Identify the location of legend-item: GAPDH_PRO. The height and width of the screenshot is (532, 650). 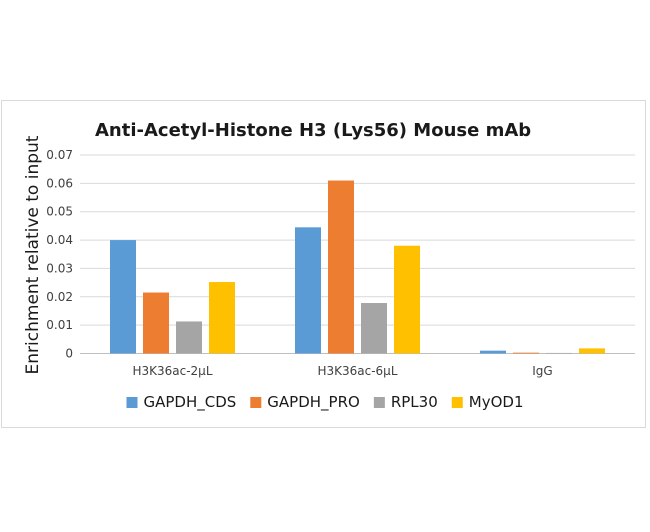
(305, 402).